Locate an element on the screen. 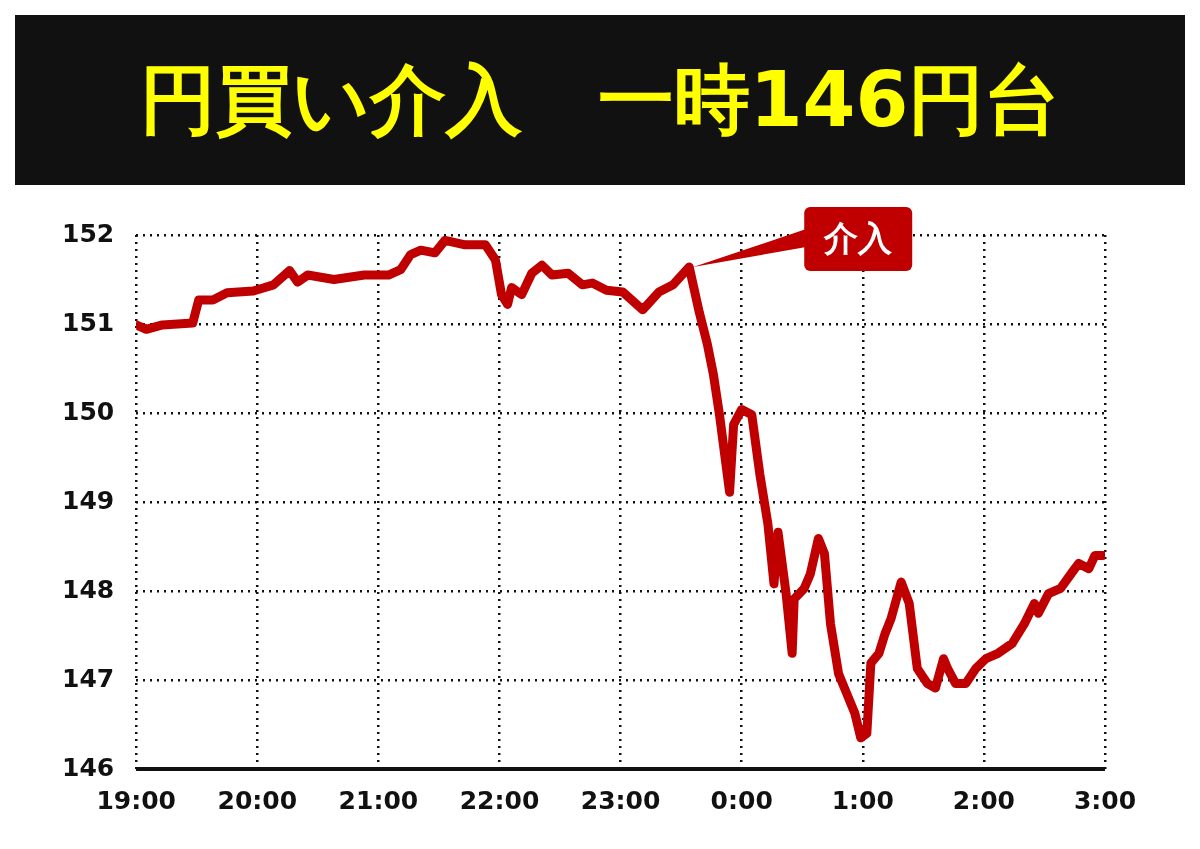 The height and width of the screenshot is (849, 1200). x-tick-label: 3:00 is located at coordinates (1105, 800).